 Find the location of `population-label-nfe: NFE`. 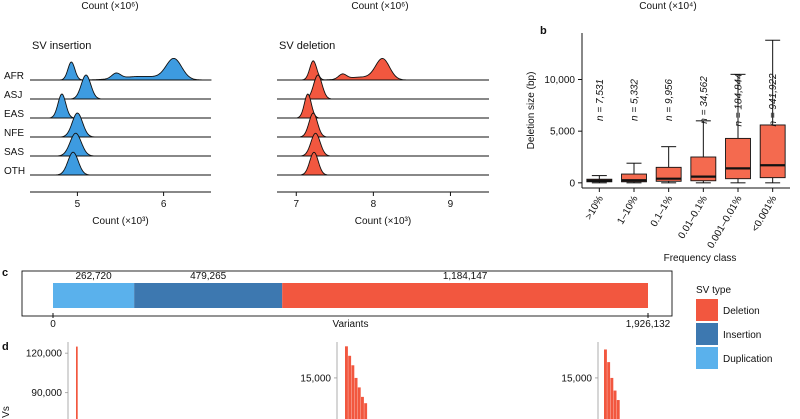

population-label-nfe: NFE is located at coordinates (14, 133).